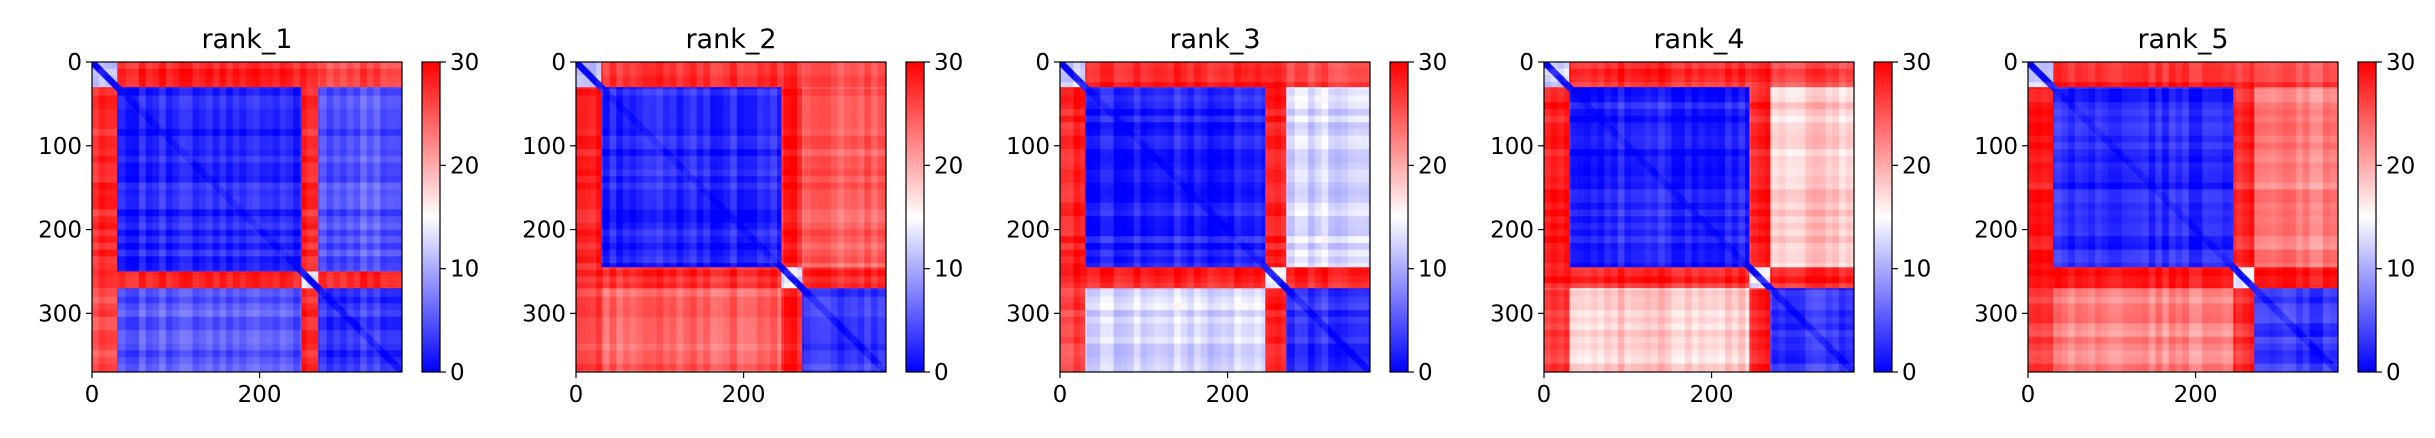  I want to click on panel-title: rank_4, so click(1698, 39).